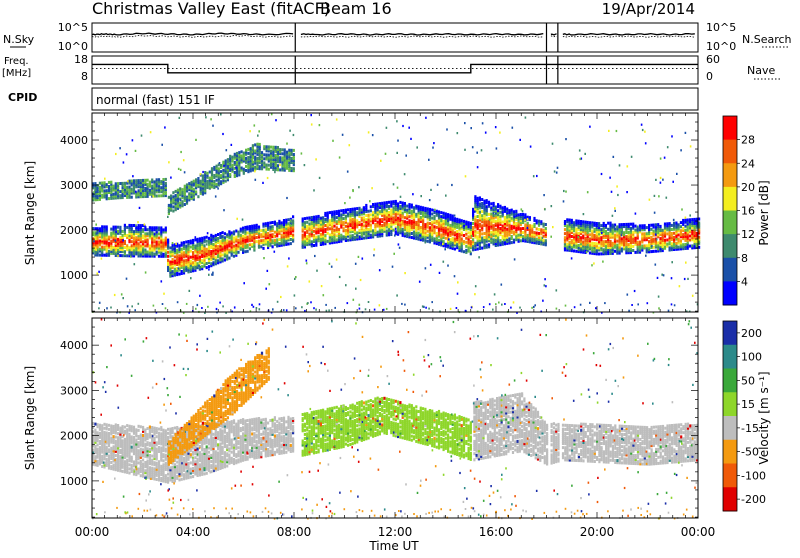 This screenshot has height=558, width=800. Describe the element at coordinates (748, 187) in the screenshot. I see `power-colorbar-tick-label: 20` at that location.